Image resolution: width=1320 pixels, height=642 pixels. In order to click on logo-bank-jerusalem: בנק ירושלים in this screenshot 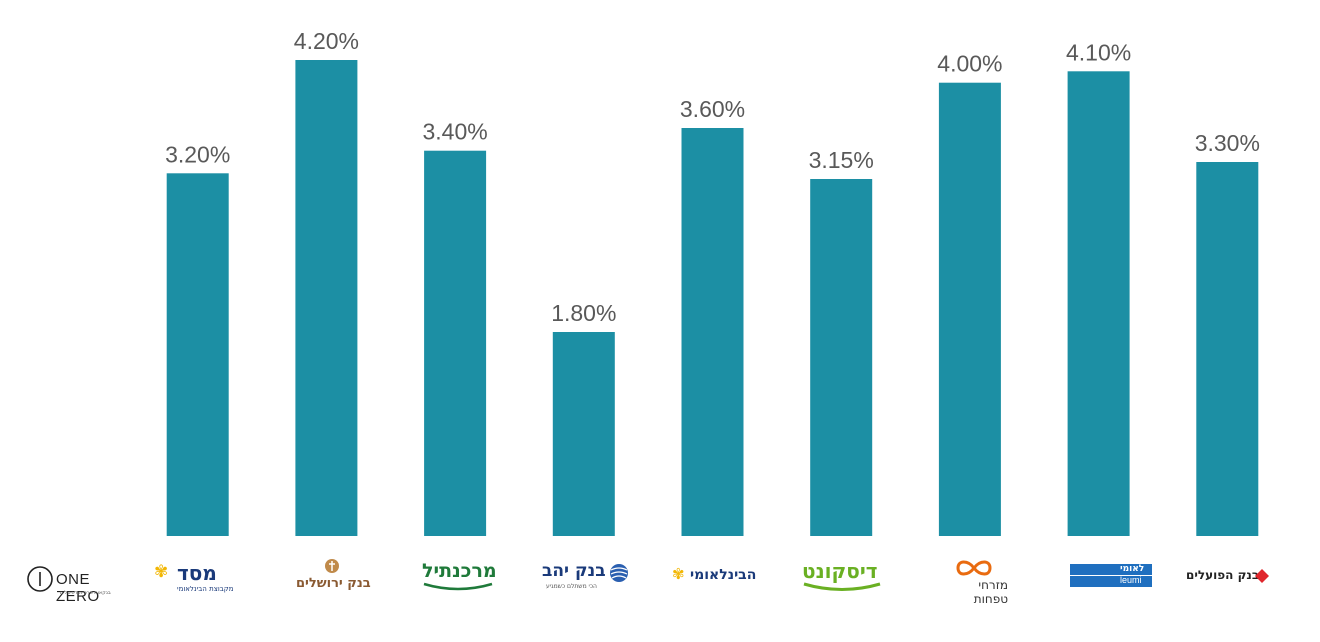, I will do `click(334, 576)`.